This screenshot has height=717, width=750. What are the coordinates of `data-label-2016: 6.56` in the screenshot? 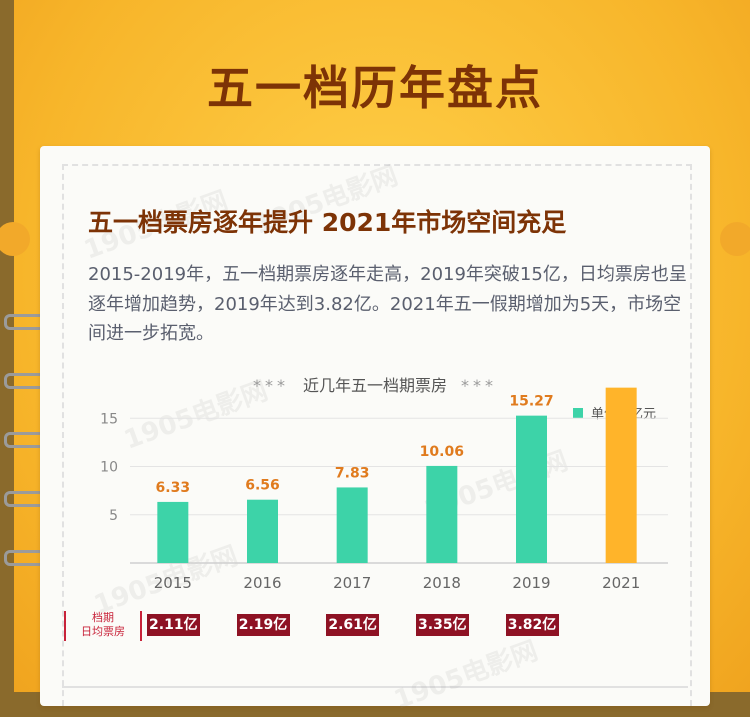 It's located at (262, 486).